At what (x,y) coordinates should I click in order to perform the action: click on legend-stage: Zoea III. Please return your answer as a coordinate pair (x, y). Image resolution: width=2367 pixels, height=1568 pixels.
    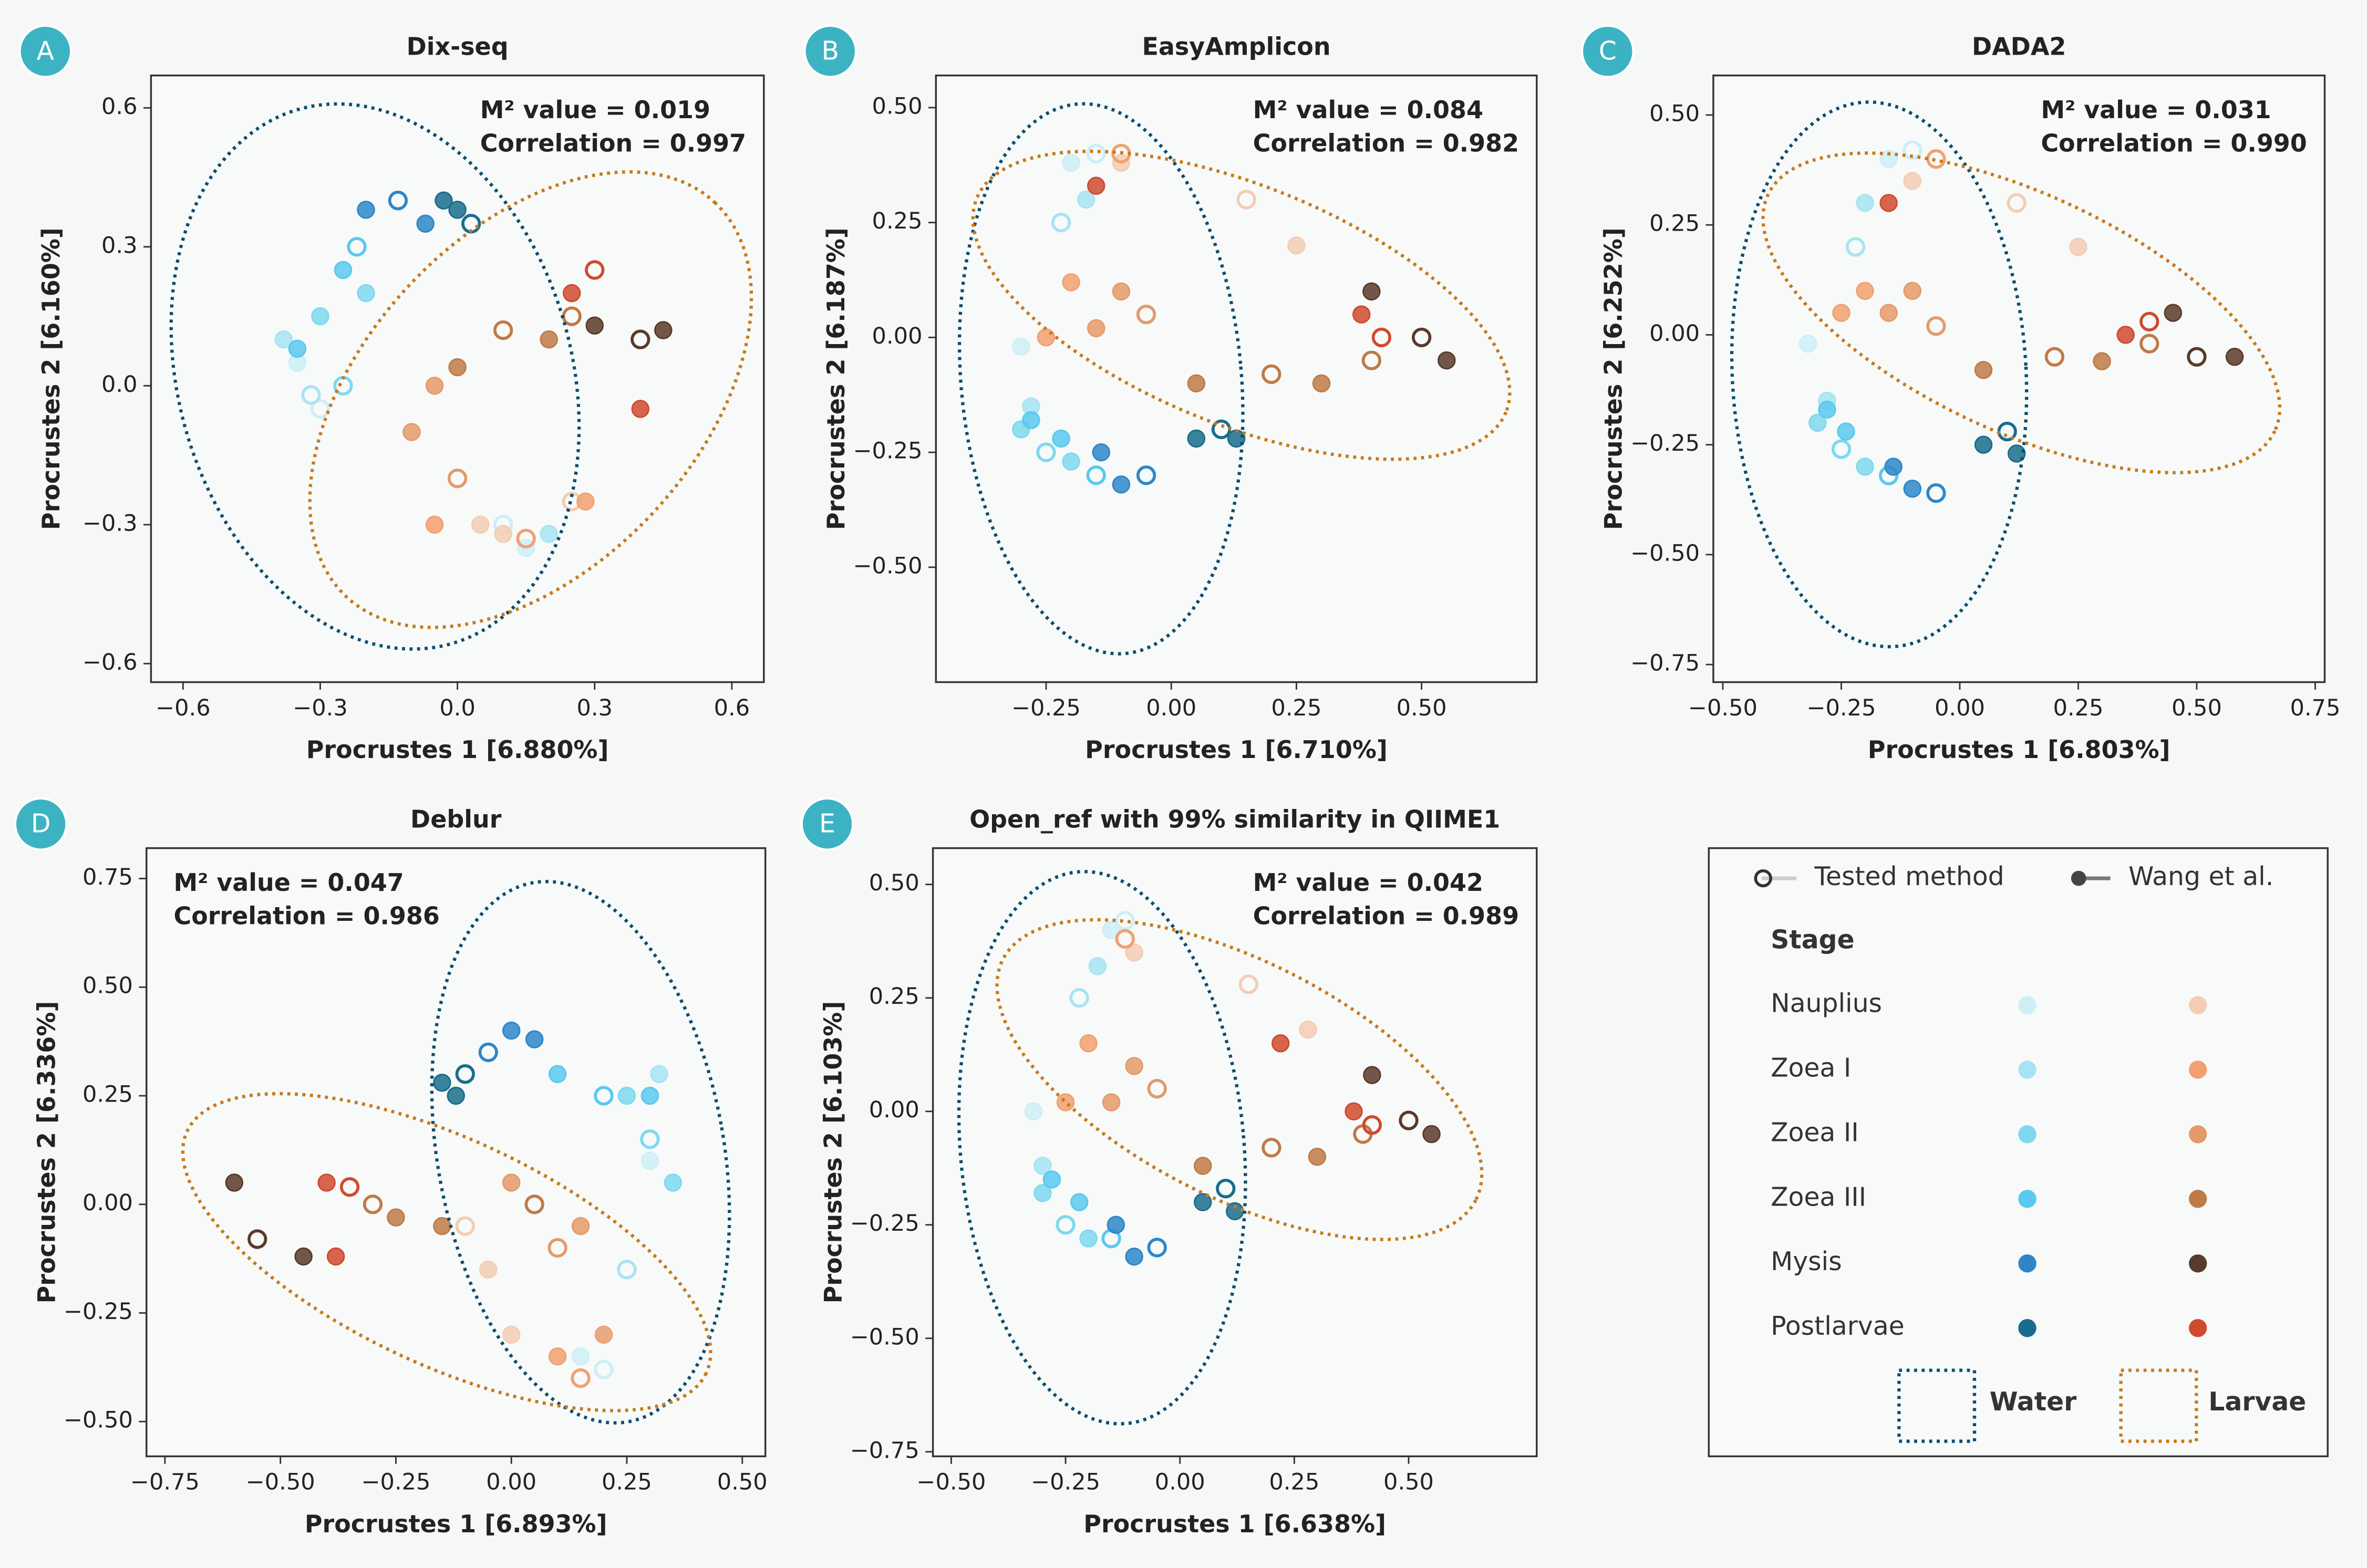
    Looking at the image, I should click on (1818, 1197).